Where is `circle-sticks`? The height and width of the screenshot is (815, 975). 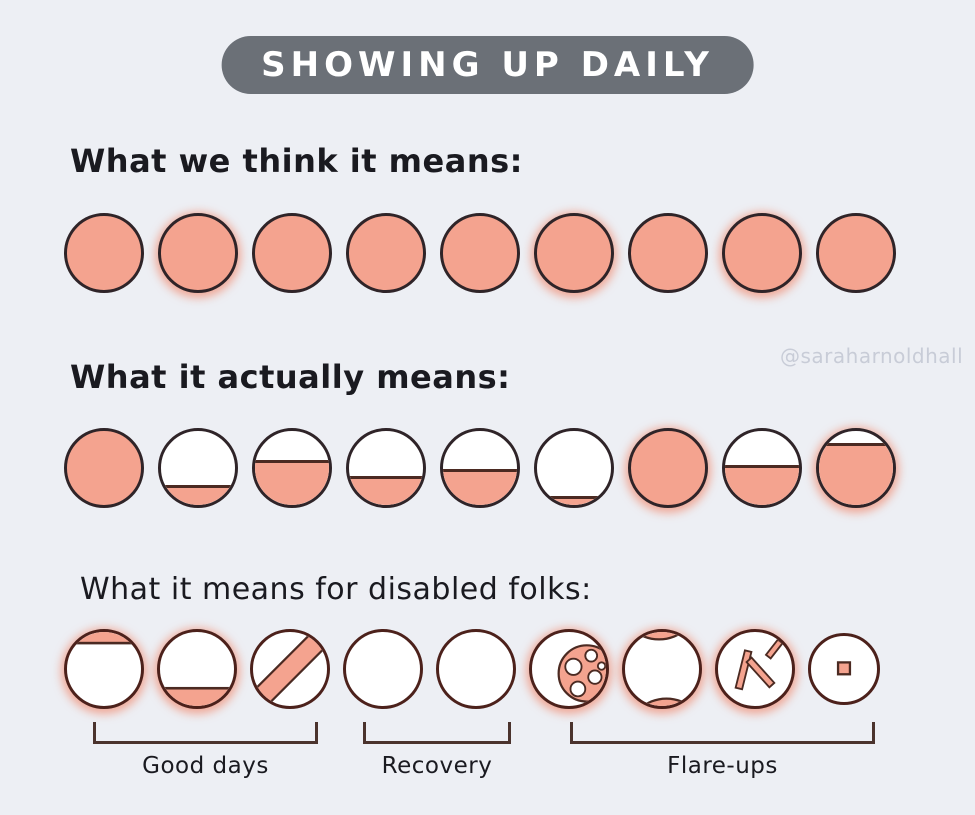
circle-sticks is located at coordinates (755, 669).